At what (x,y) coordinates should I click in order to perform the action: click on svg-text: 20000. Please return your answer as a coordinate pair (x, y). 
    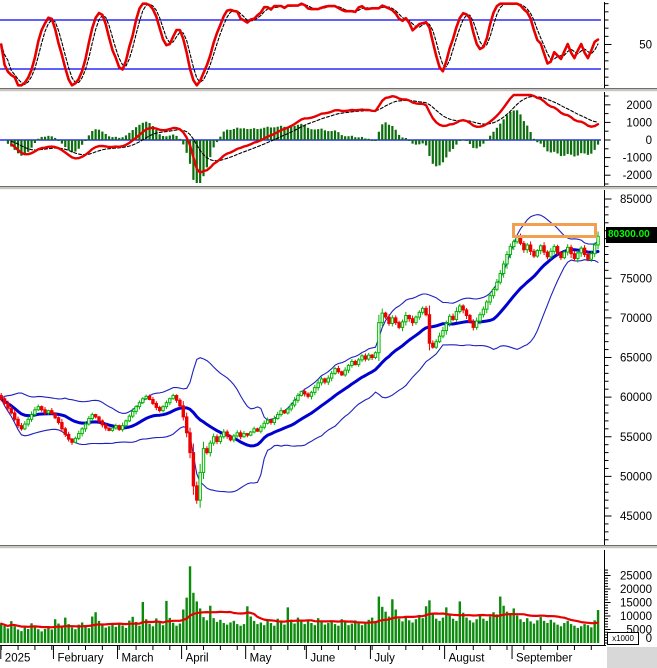
    Looking at the image, I should click on (636, 590).